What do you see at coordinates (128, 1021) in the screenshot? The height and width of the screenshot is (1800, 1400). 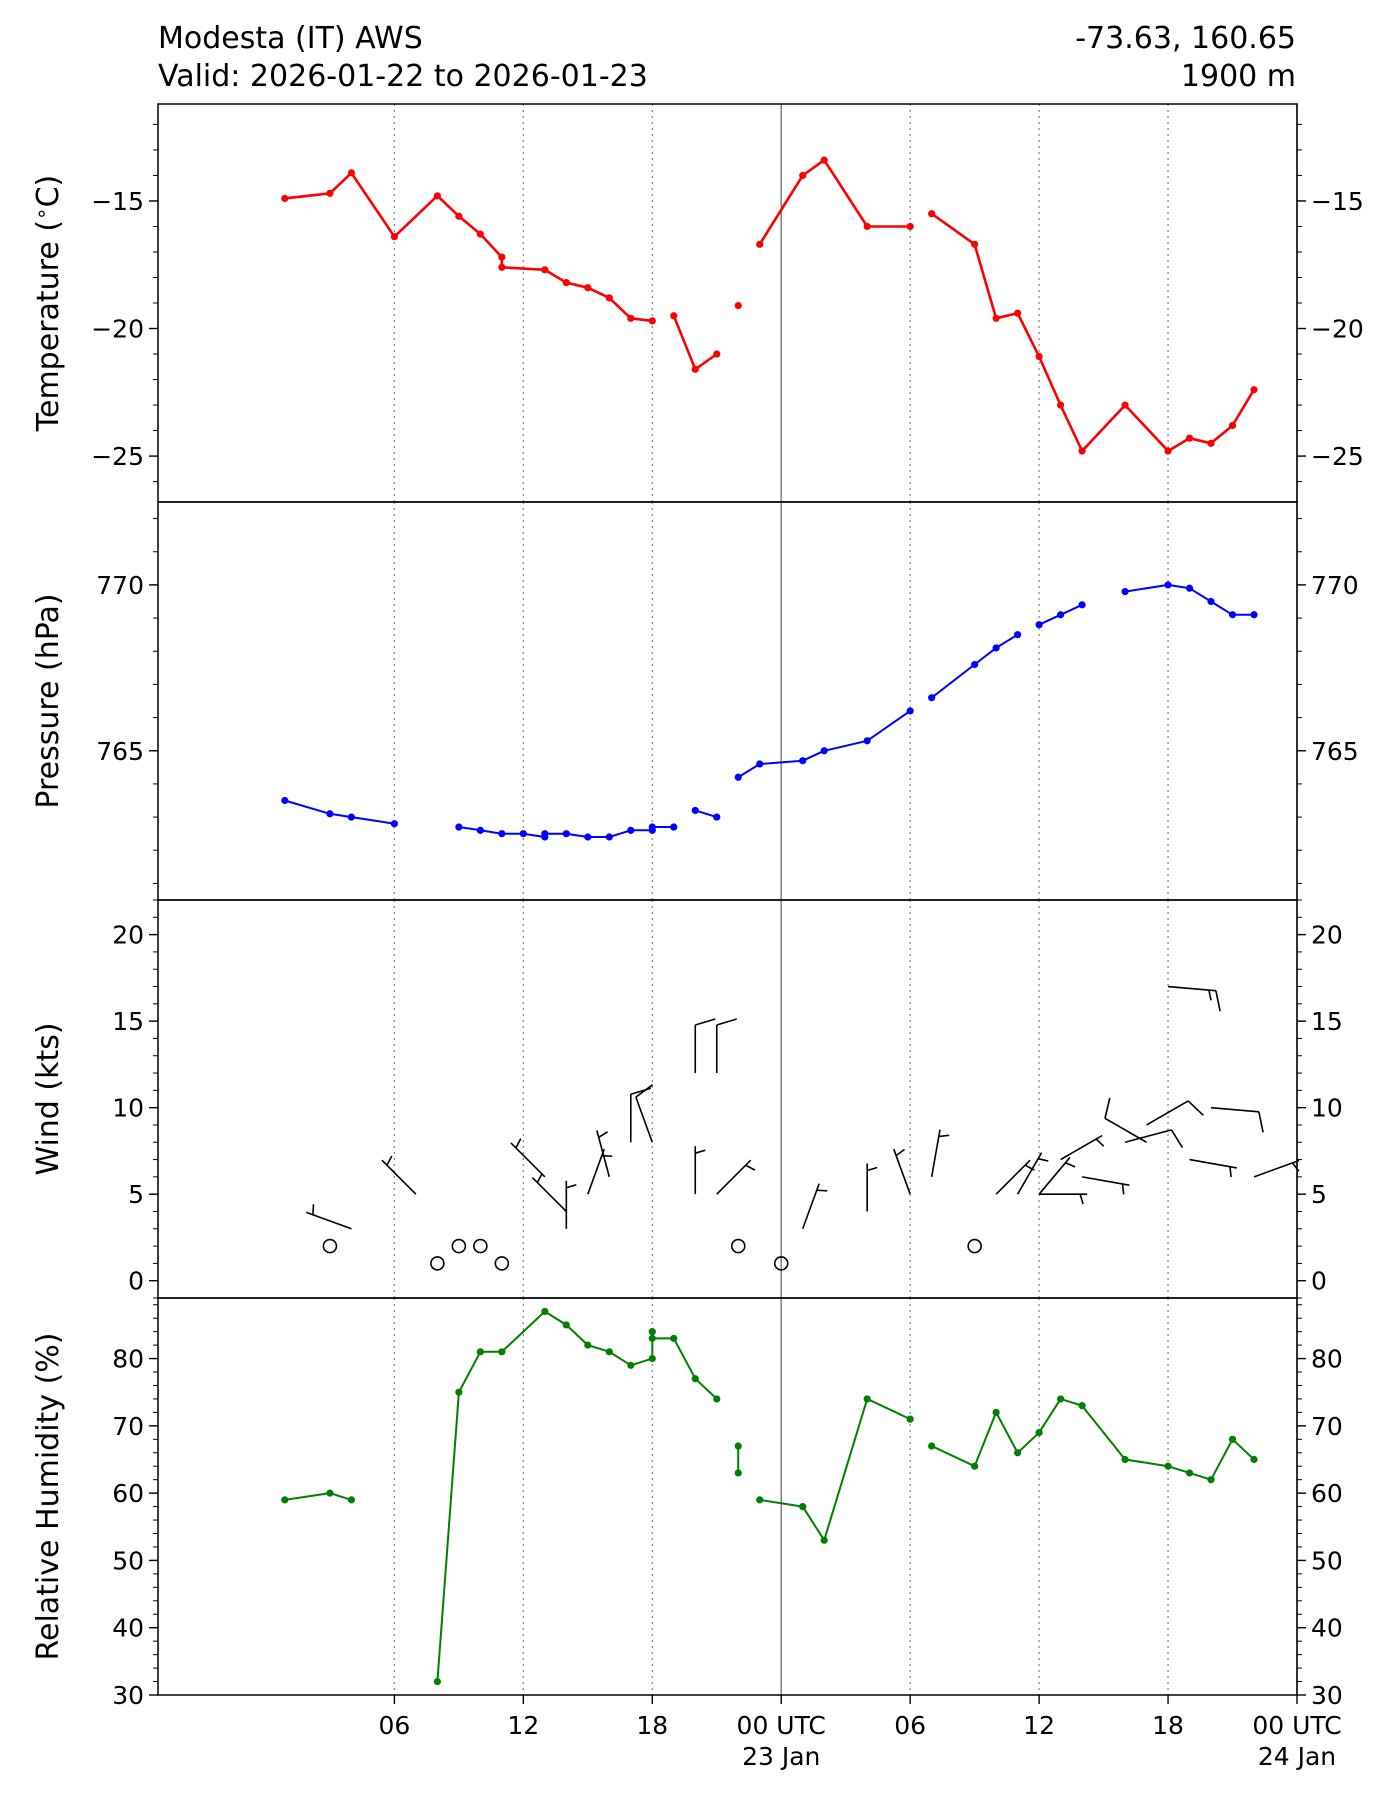 I see `y-tick-label: 15` at bounding box center [128, 1021].